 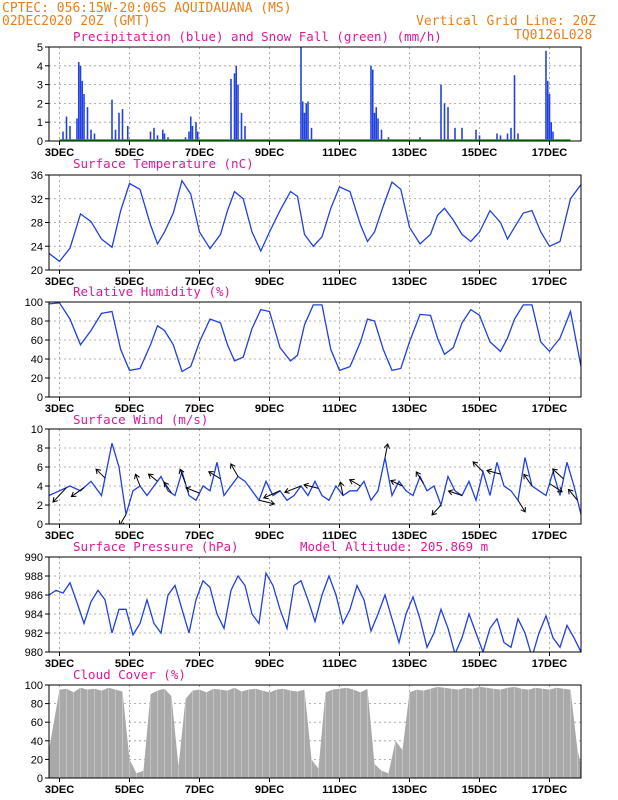 What do you see at coordinates (140, 419) in the screenshot?
I see `title-wind: Surface Wind (m/s)` at bounding box center [140, 419].